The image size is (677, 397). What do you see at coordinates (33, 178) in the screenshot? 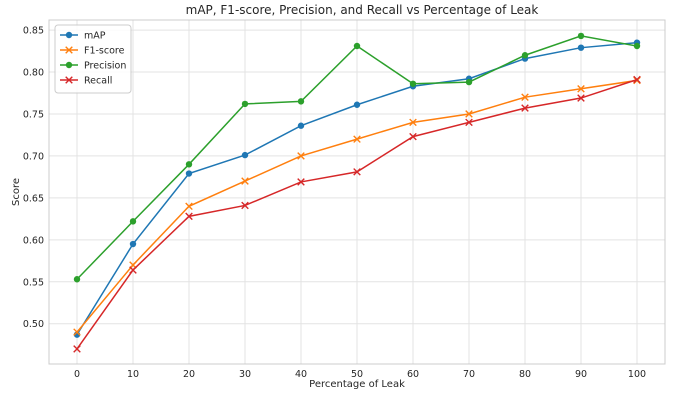
I see `y-axis: 0.50 0.55 0.60 0.65 0.70 0.75 0.80 0.85` at bounding box center [33, 178].